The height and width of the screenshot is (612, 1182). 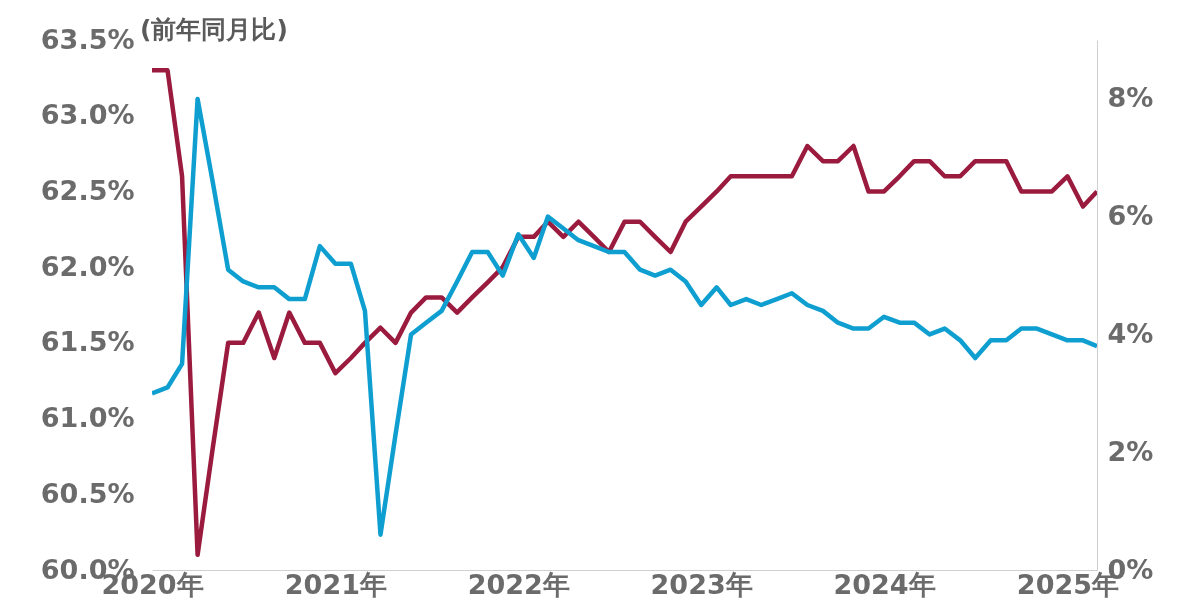 What do you see at coordinates (1130, 451) in the screenshot?
I see `y2-tick-label: 2%` at bounding box center [1130, 451].